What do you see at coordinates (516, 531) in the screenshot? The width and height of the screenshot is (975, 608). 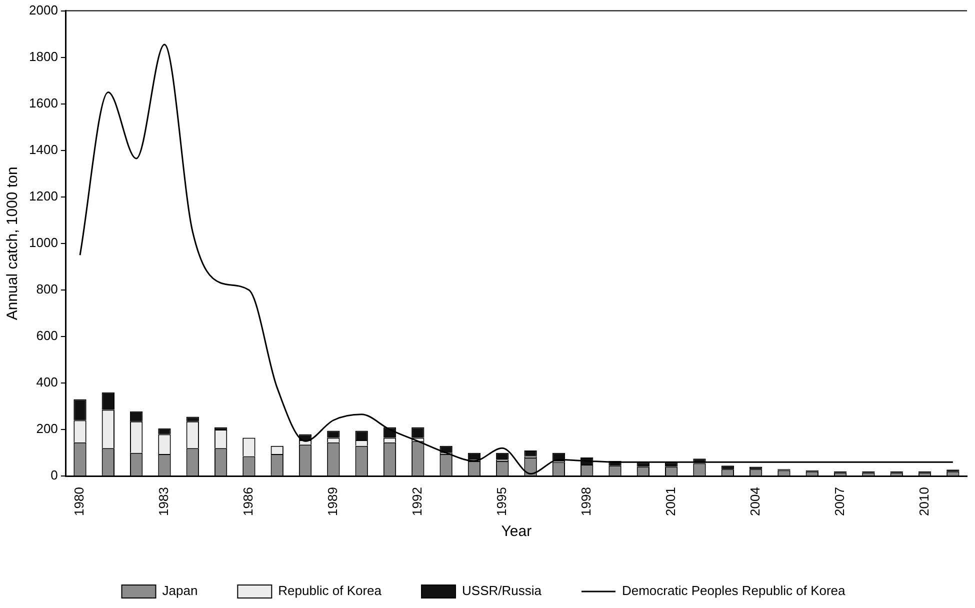 I see `x-axis-title: Year` at bounding box center [516, 531].